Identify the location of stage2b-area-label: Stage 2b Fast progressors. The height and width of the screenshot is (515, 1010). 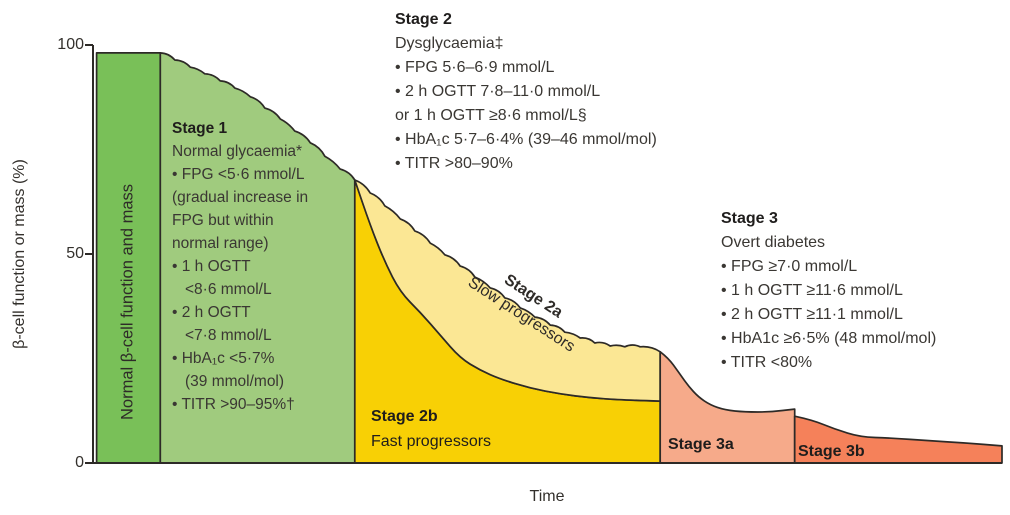
(431, 429).